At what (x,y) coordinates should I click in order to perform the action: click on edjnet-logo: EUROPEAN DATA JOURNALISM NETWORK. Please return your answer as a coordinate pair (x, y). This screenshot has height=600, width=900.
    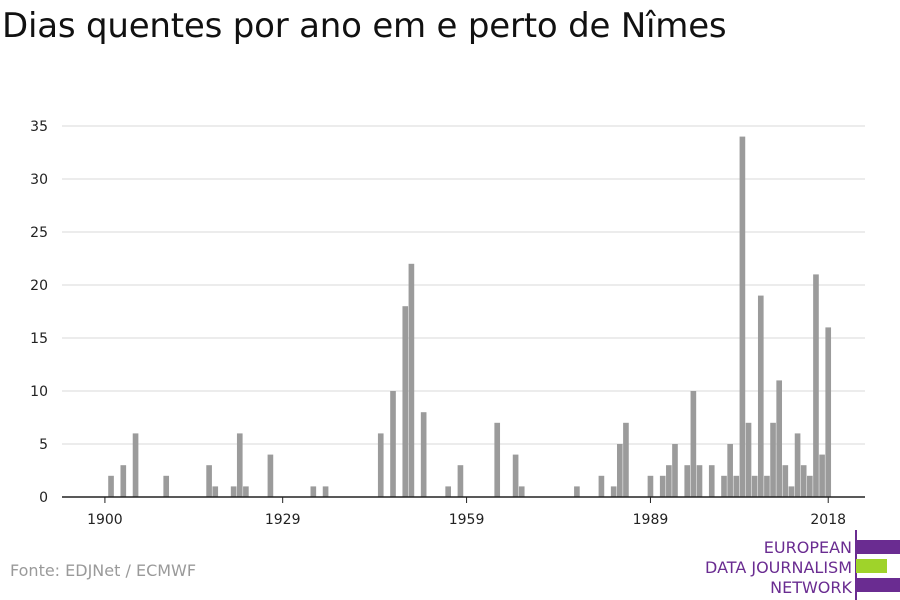
    Looking at the image, I should click on (770, 565).